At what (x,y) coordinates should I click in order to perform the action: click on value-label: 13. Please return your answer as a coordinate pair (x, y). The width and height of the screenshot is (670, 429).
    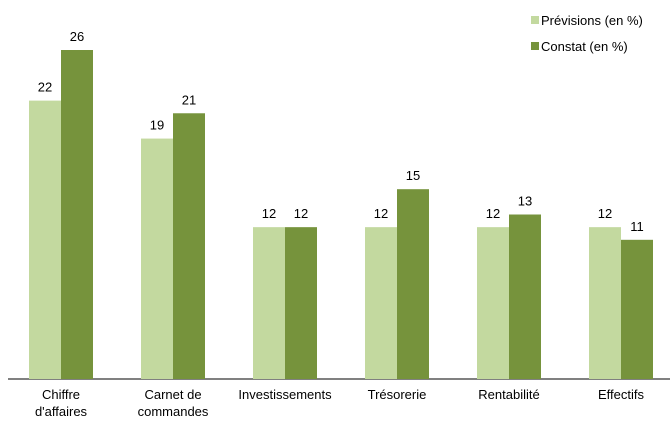
    Looking at the image, I should click on (525, 201).